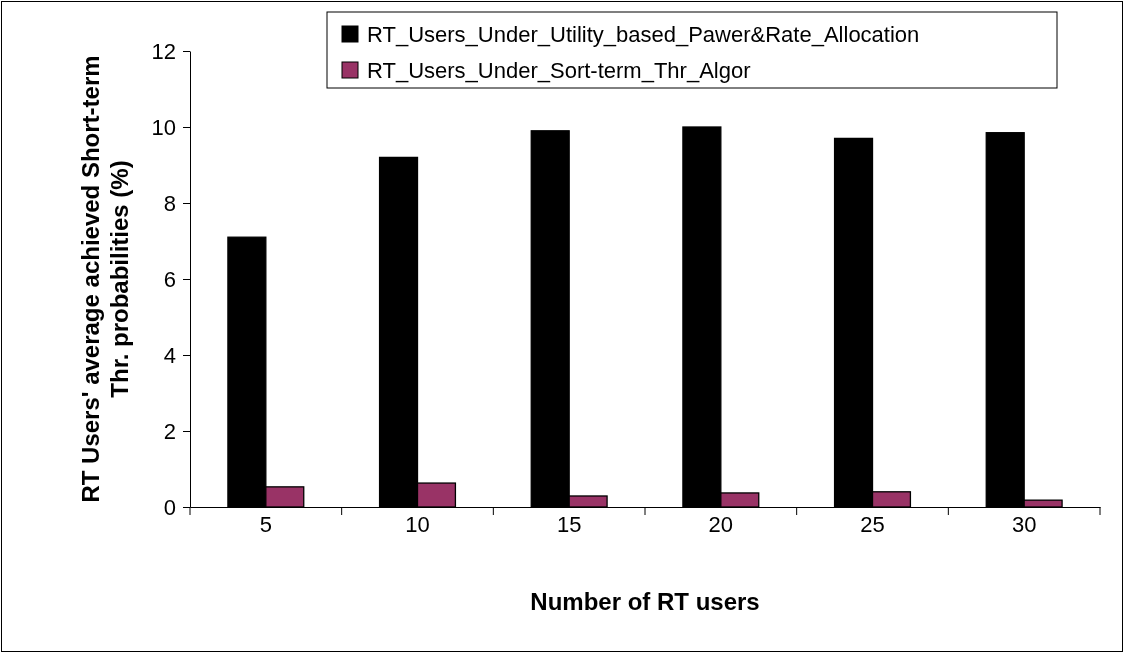 Image resolution: width=1126 pixels, height=655 pixels. Describe the element at coordinates (169, 355) in the screenshot. I see `y-tick-label: 4` at that location.